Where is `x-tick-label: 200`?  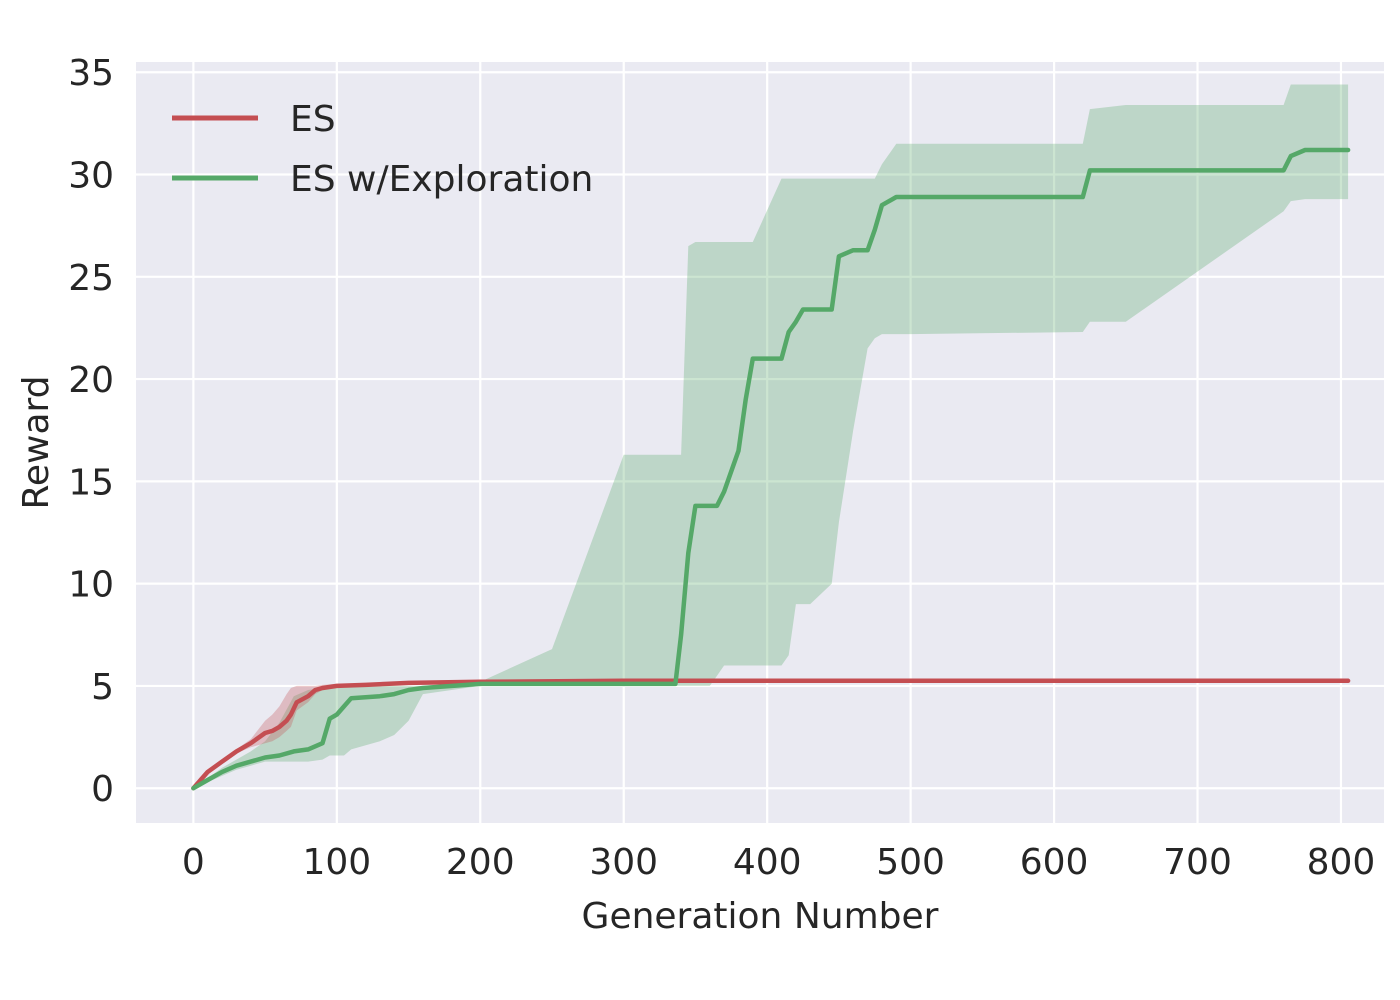 x-tick-label: 200 is located at coordinates (480, 862).